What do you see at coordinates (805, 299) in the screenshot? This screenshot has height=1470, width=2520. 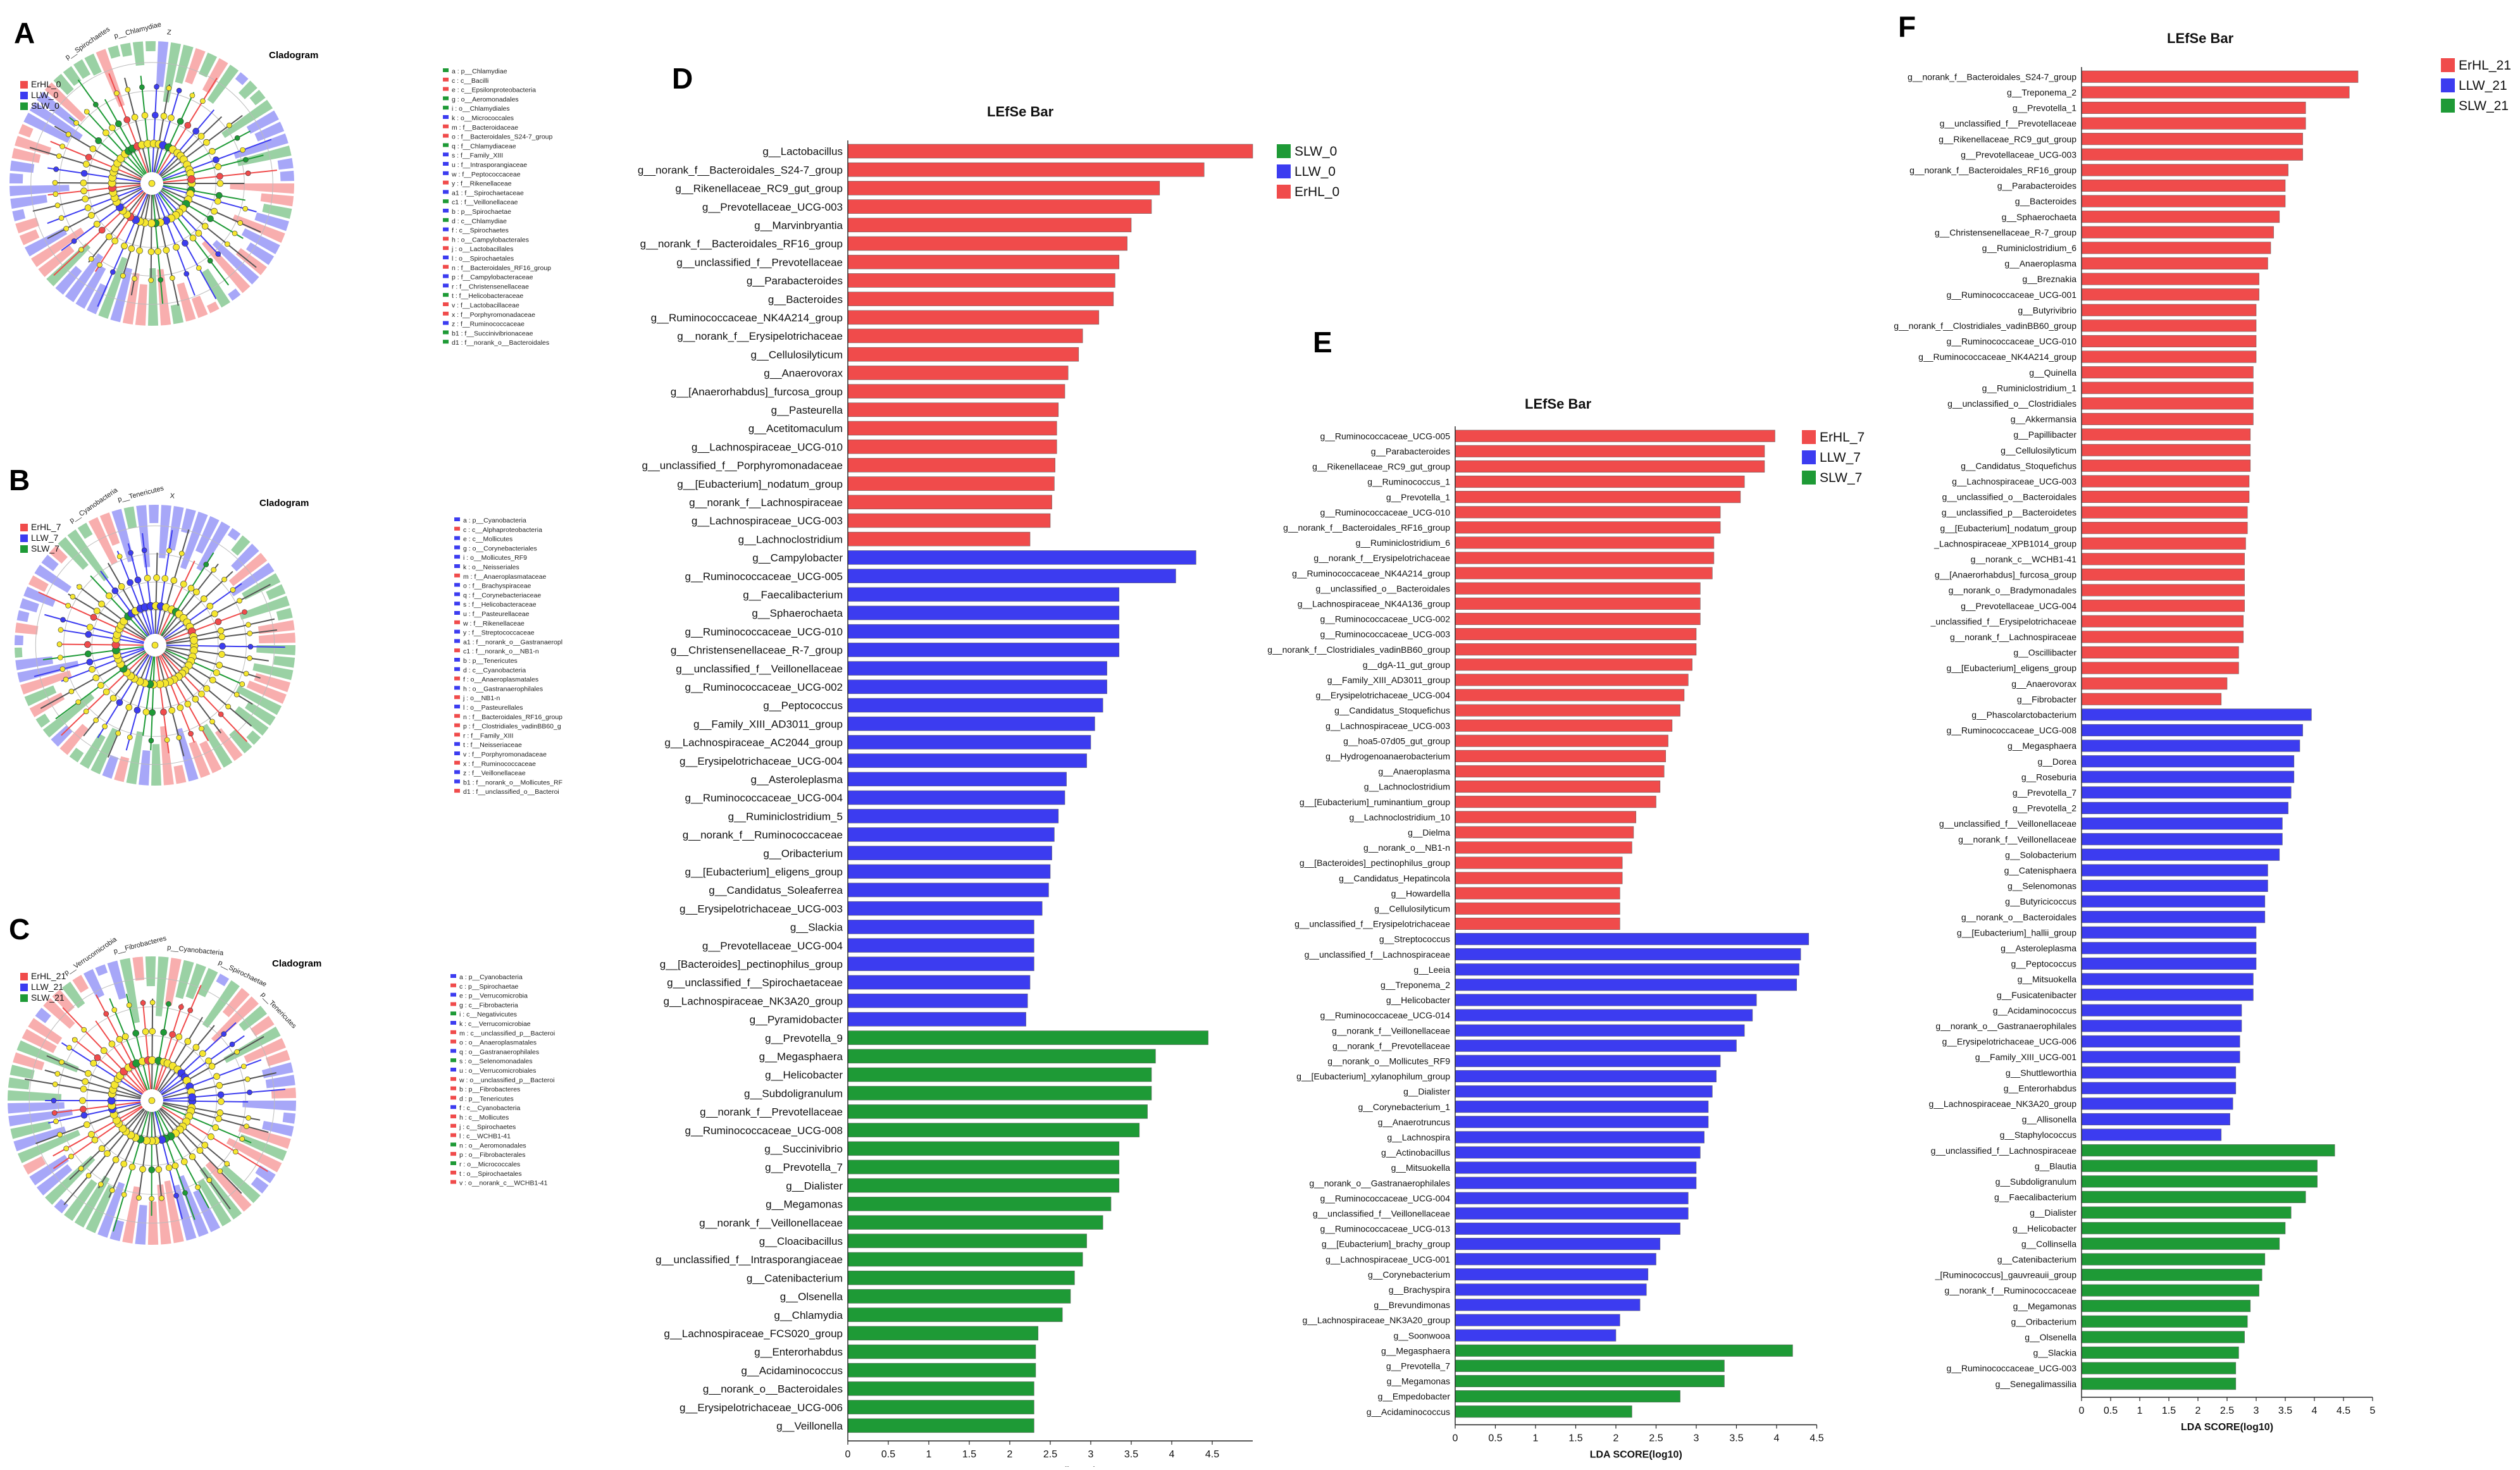 I see `bar-label: g__Bacteroides` at bounding box center [805, 299].